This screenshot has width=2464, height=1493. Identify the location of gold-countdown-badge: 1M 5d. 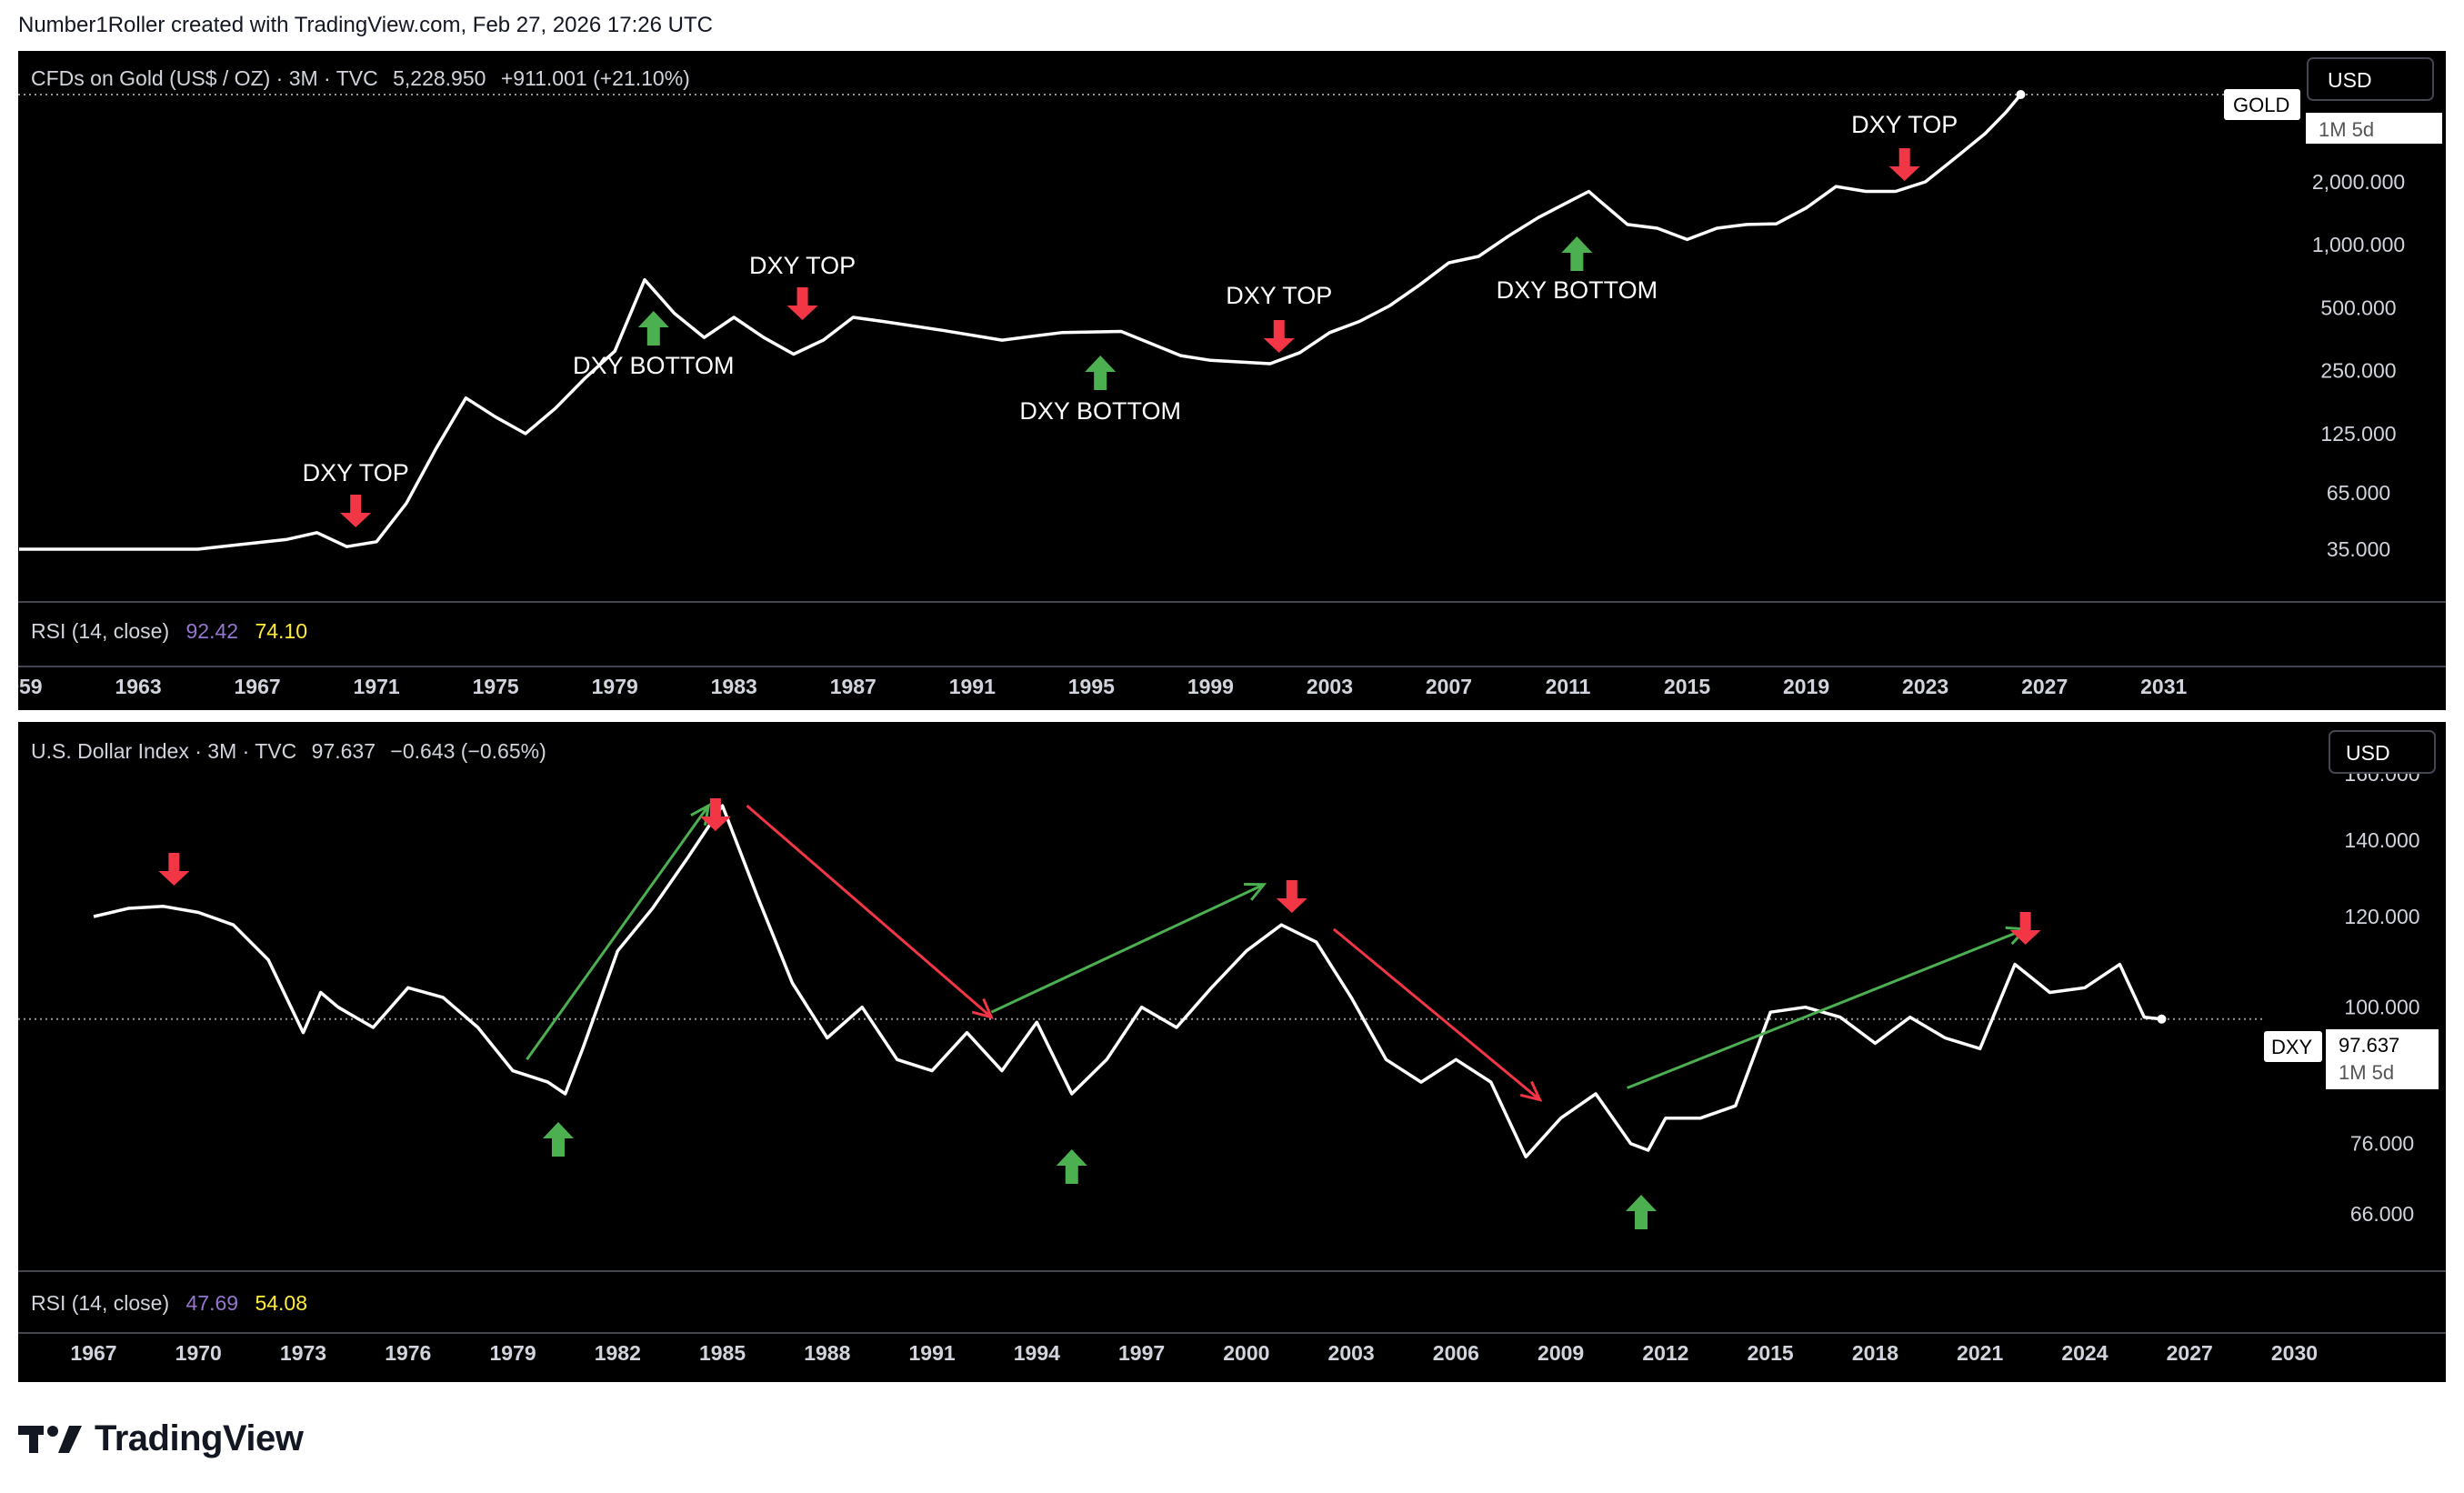
(2374, 128).